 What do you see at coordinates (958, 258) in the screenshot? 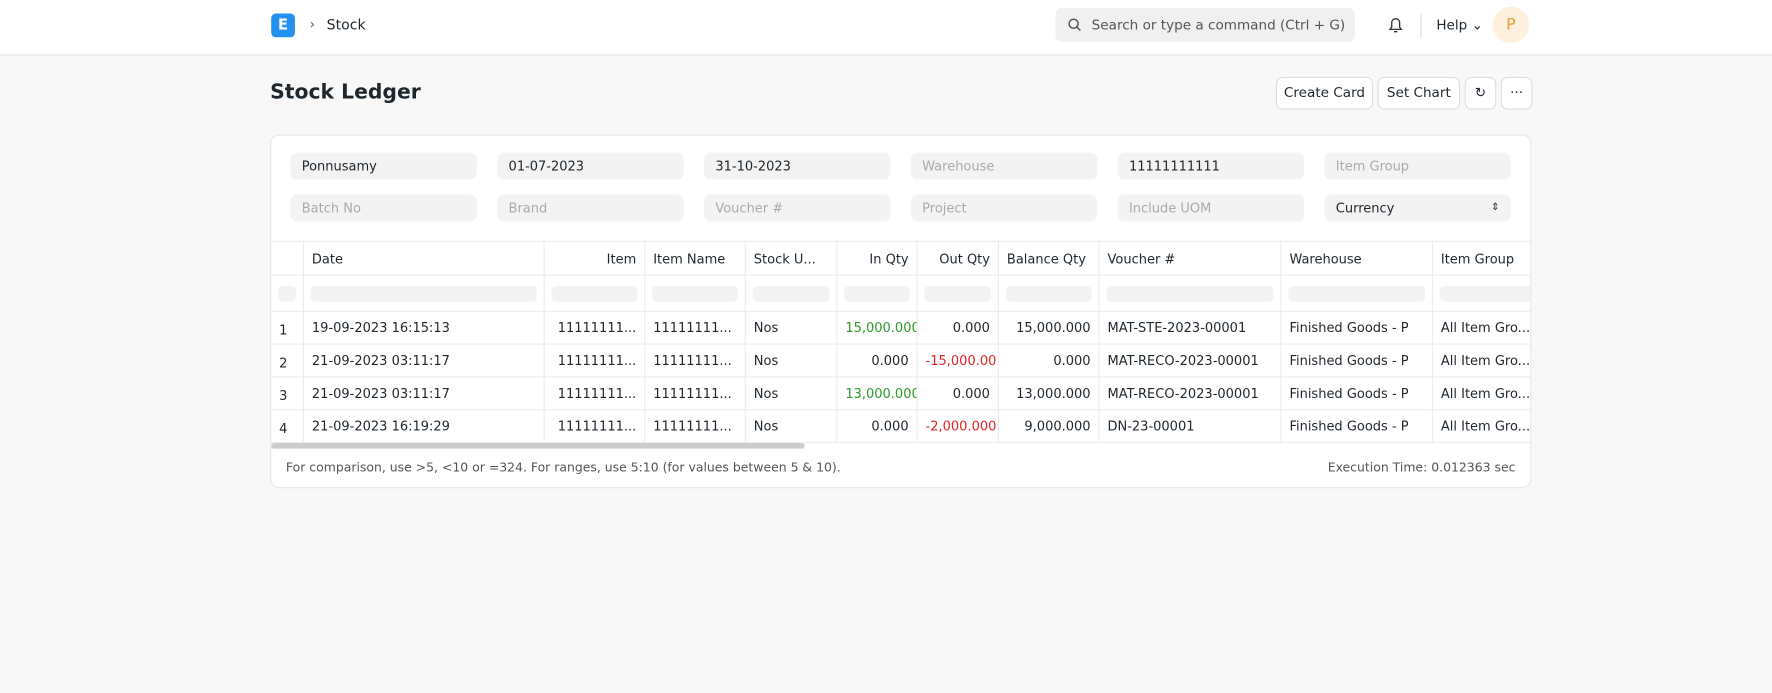
I see `column-header: Out Qty` at bounding box center [958, 258].